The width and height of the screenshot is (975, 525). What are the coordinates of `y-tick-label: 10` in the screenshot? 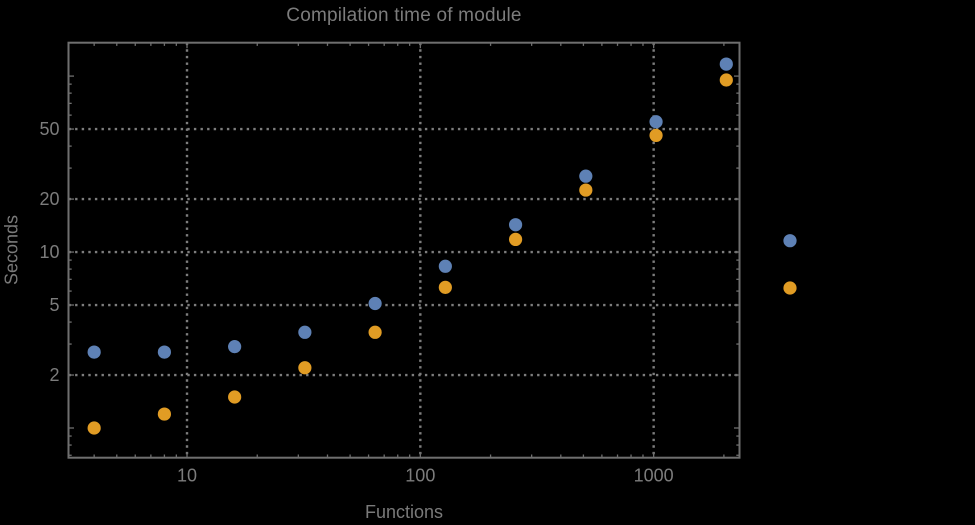 It's located at (49, 252).